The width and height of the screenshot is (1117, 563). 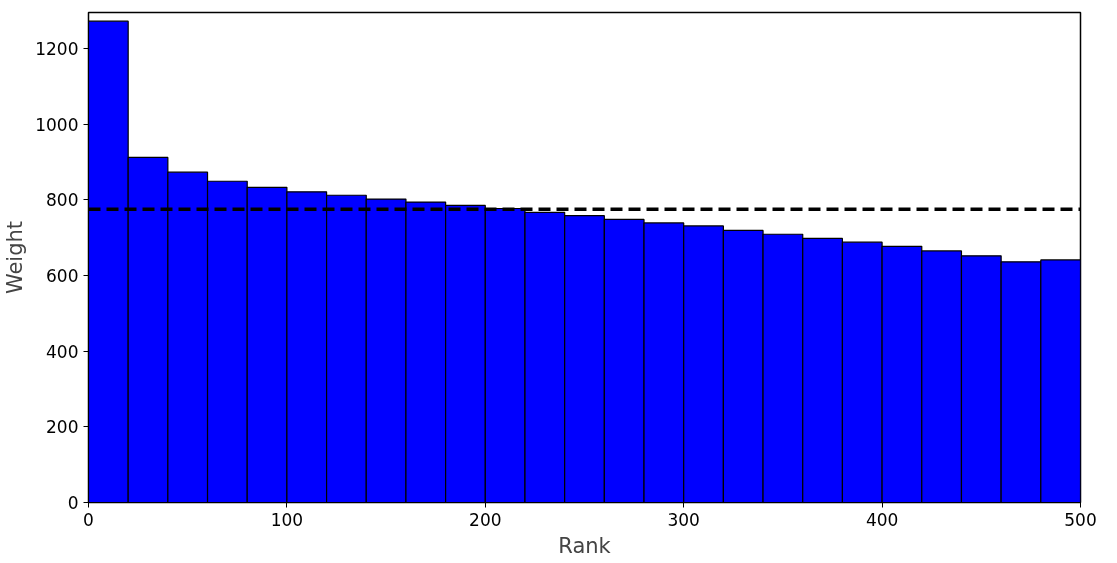 I want to click on x-axis-title: Rank, so click(x=585, y=545).